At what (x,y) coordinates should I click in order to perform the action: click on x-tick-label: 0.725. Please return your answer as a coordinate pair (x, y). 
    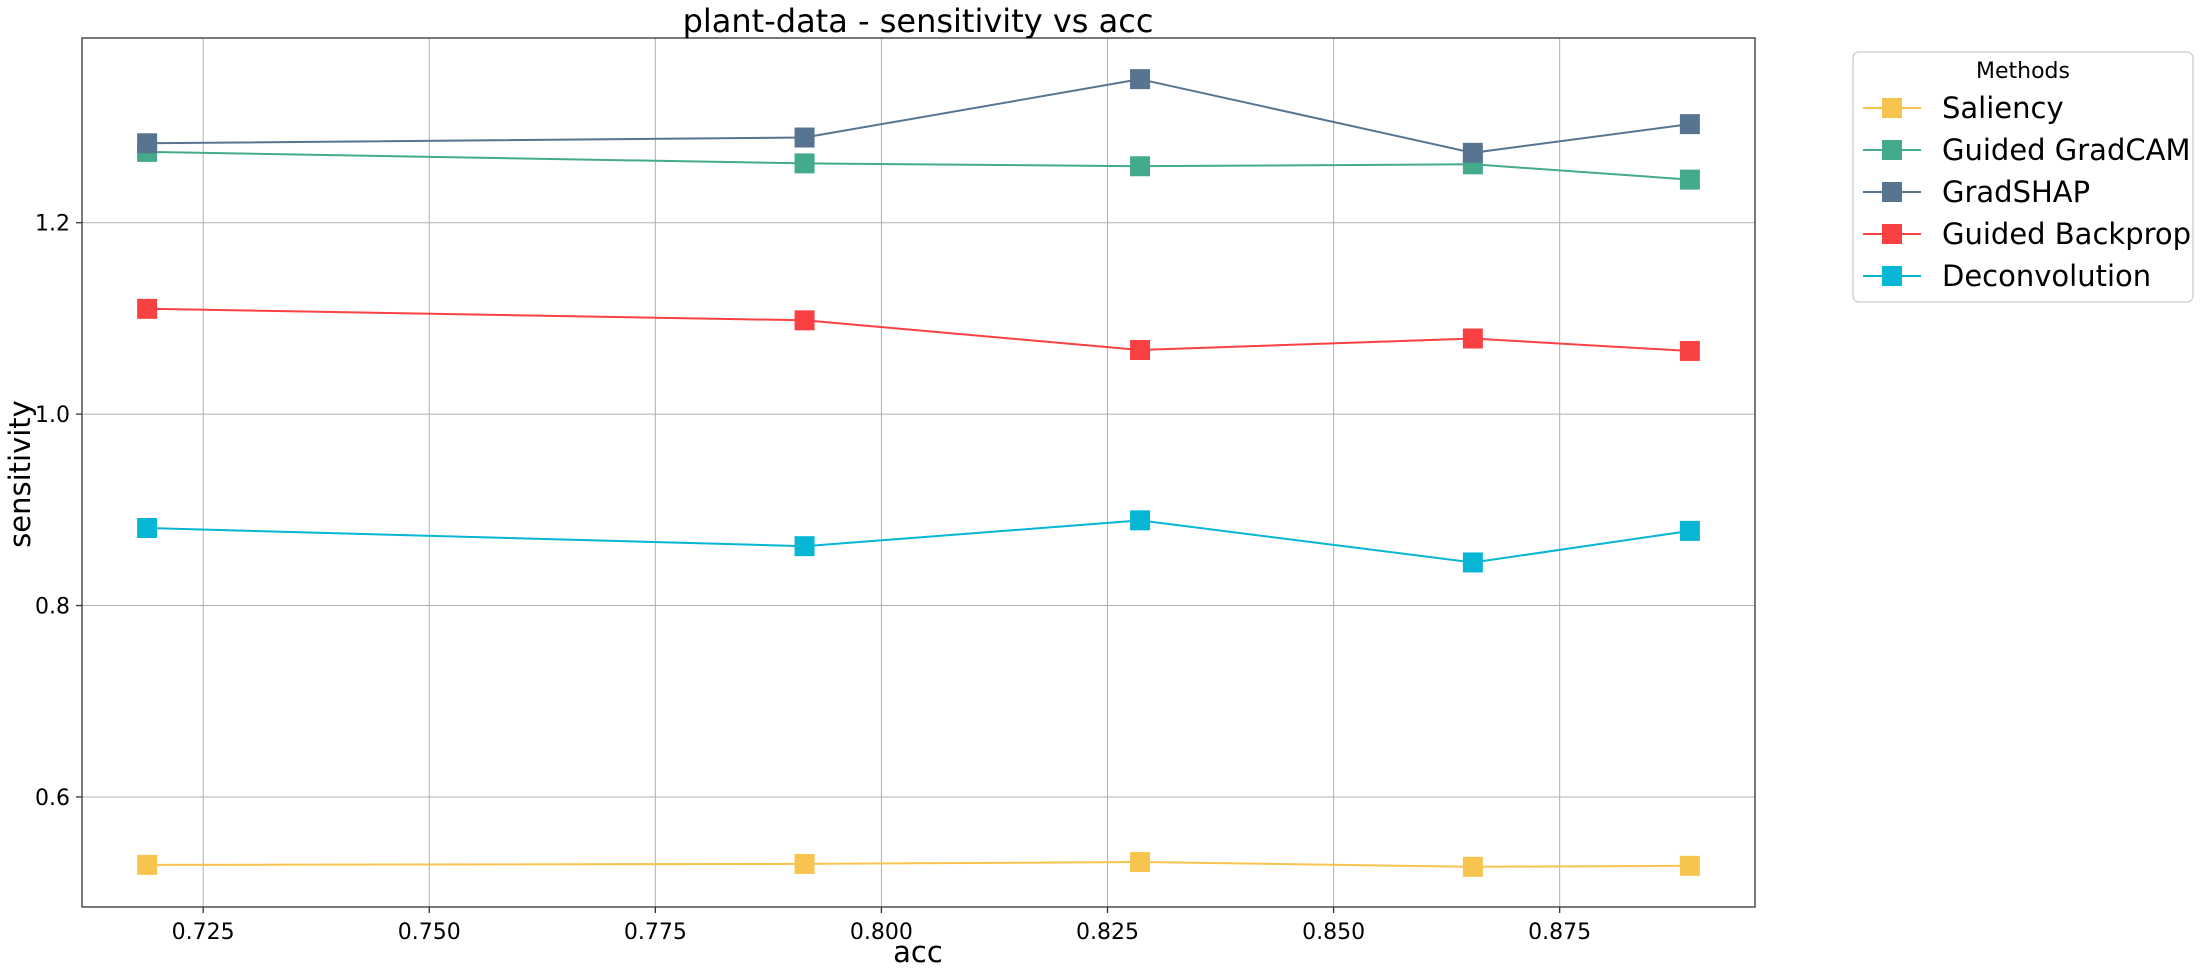
    Looking at the image, I should click on (203, 932).